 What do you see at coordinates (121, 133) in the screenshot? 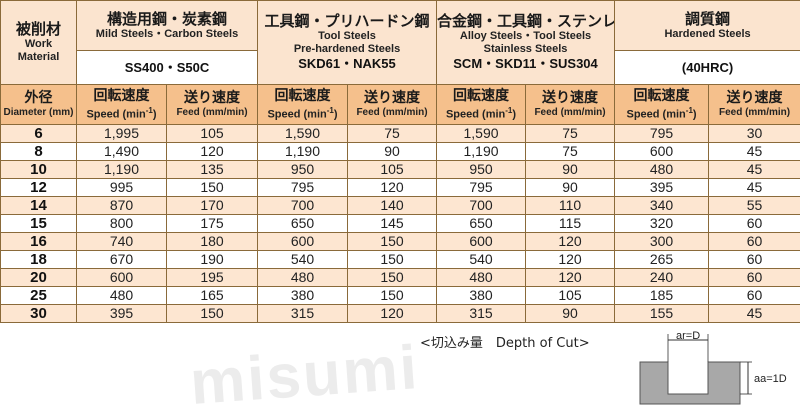
I see `speed-cell: 1,995` at bounding box center [121, 133].